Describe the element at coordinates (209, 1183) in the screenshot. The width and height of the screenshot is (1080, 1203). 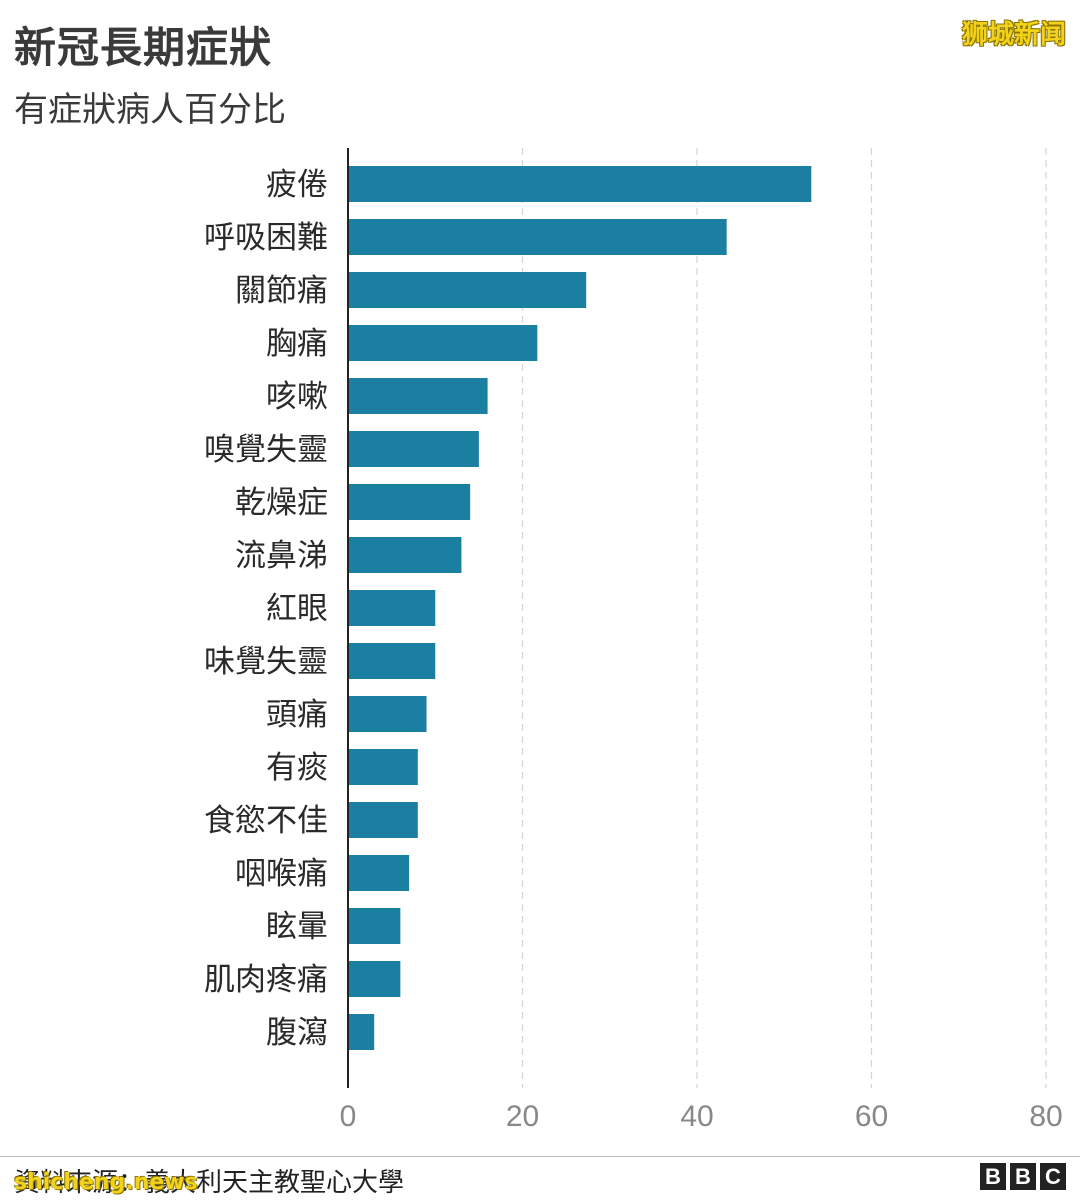
I see `source-note: 資料來源：義大利天主教聖心大學` at that location.